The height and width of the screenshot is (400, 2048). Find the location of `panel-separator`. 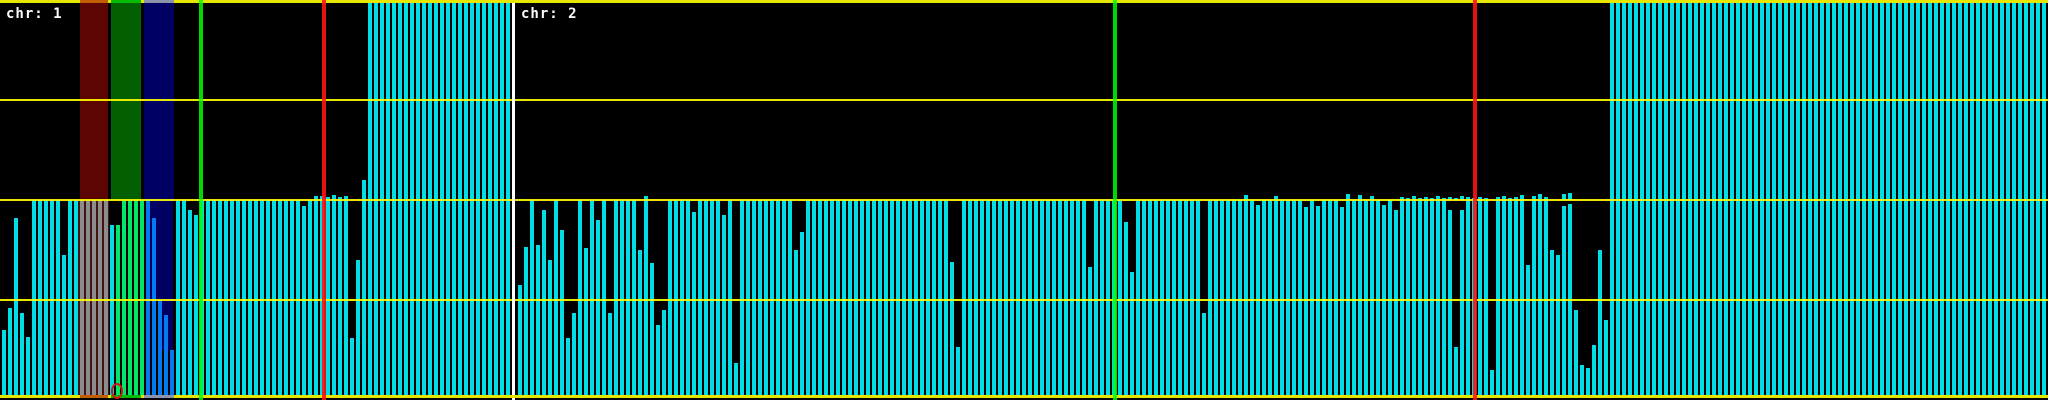

panel-separator is located at coordinates (513, 200).